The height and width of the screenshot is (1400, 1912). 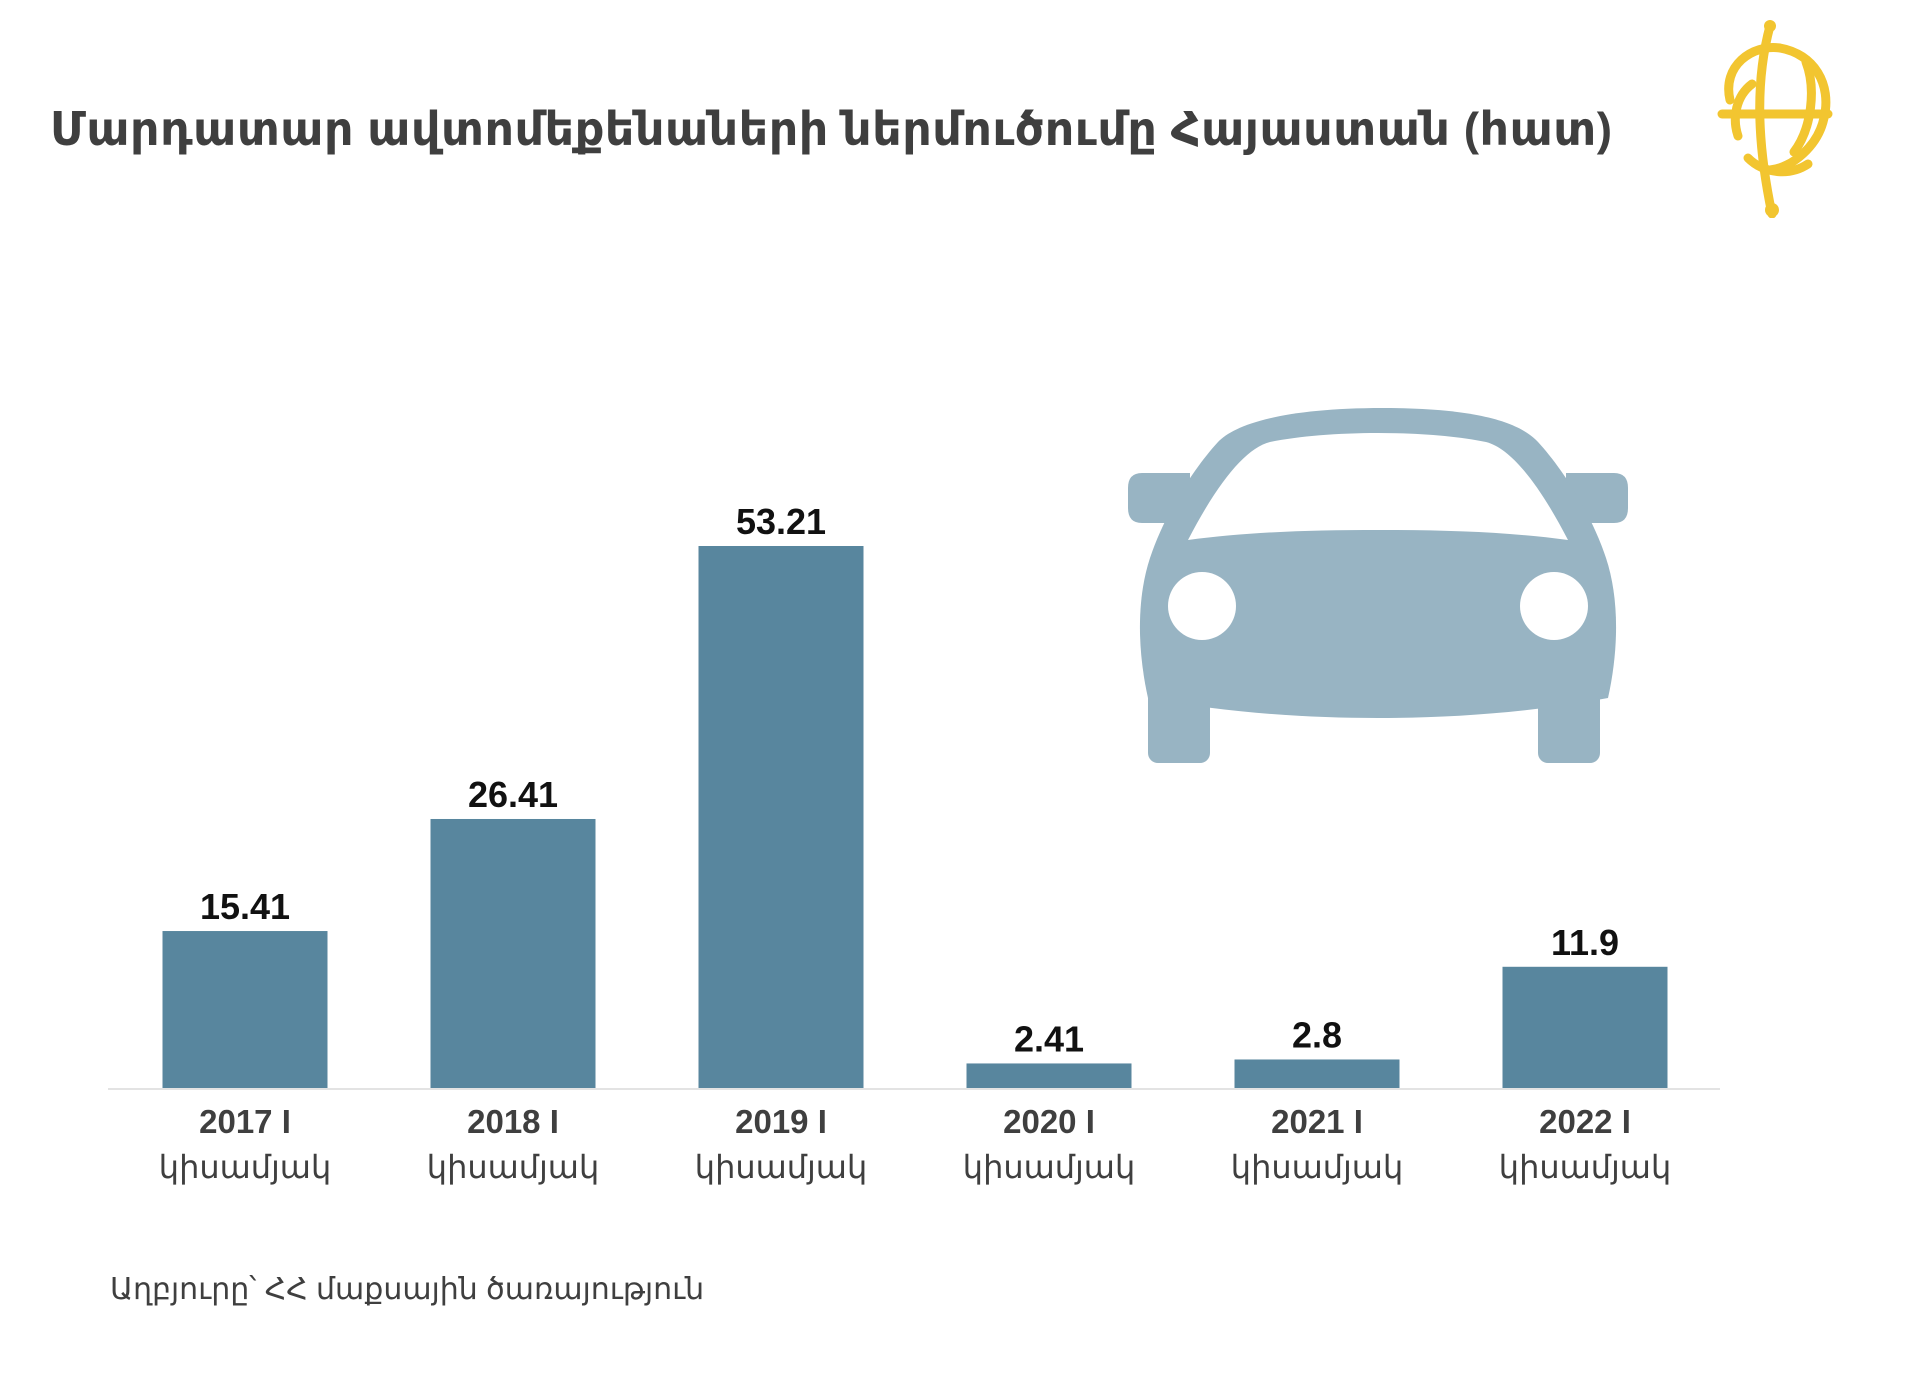 I want to click on x-tick-label: 2020 I, so click(x=1049, y=1121).